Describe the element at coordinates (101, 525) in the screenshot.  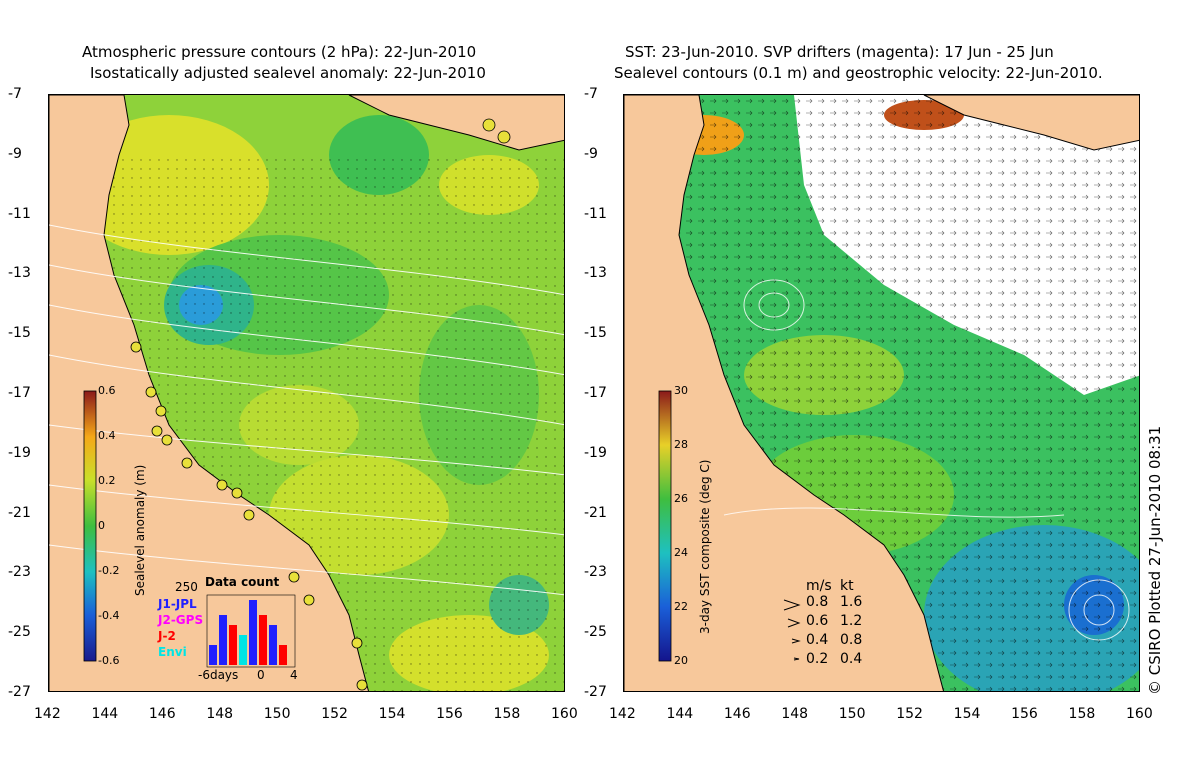
I see `sla-colorbar-tick: 0` at that location.